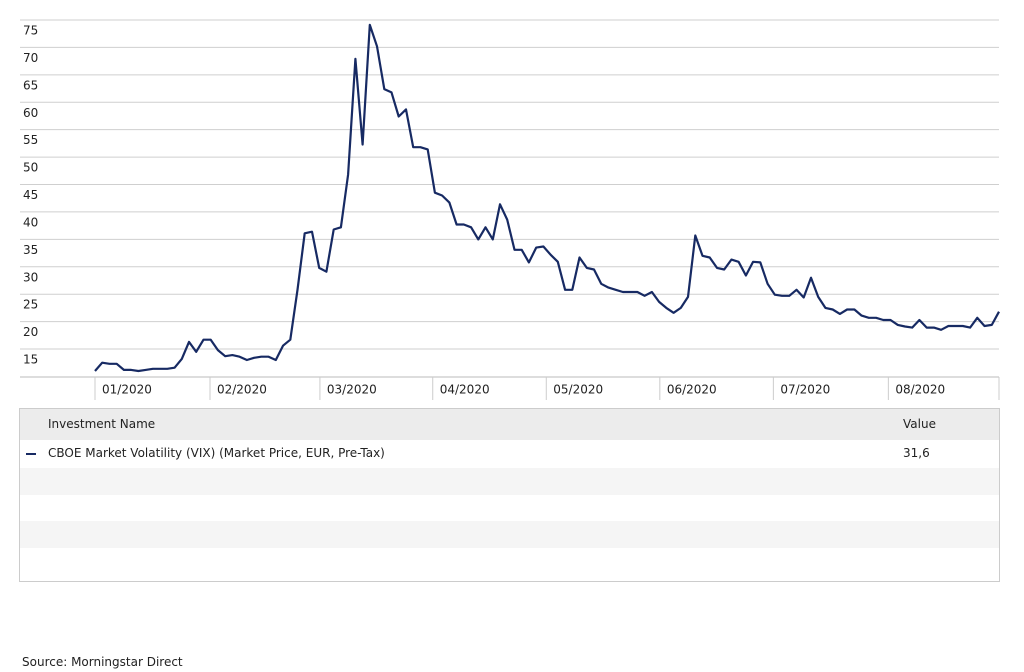 The height and width of the screenshot is (672, 1024). I want to click on source-note: Source: Morningstar Direct, so click(102, 662).